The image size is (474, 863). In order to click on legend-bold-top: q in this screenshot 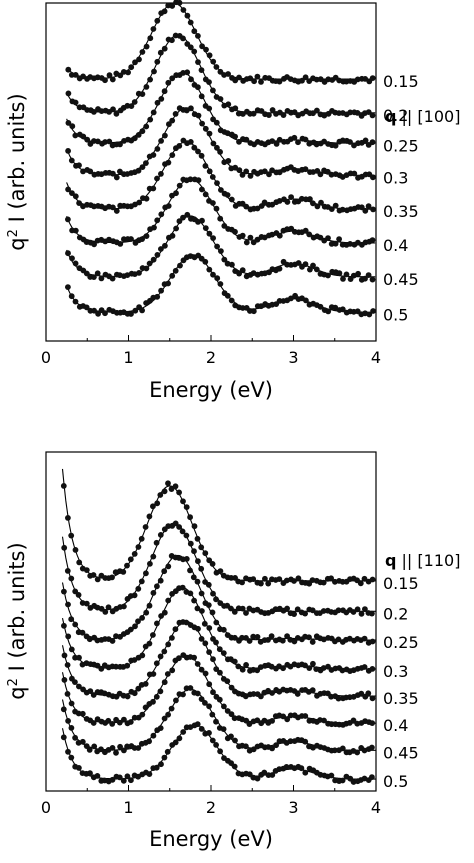, I will do `click(390, 116)`.